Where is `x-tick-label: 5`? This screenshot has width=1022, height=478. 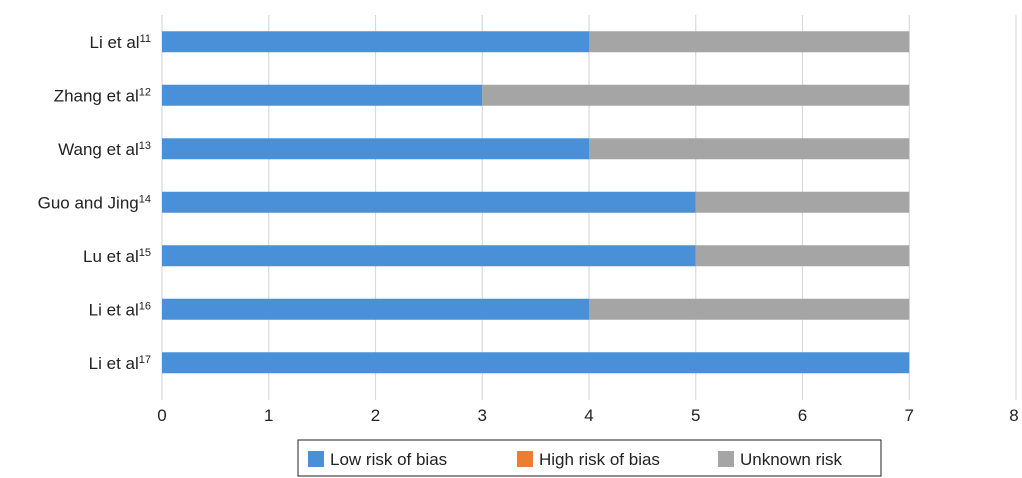 x-tick-label: 5 is located at coordinates (695, 415).